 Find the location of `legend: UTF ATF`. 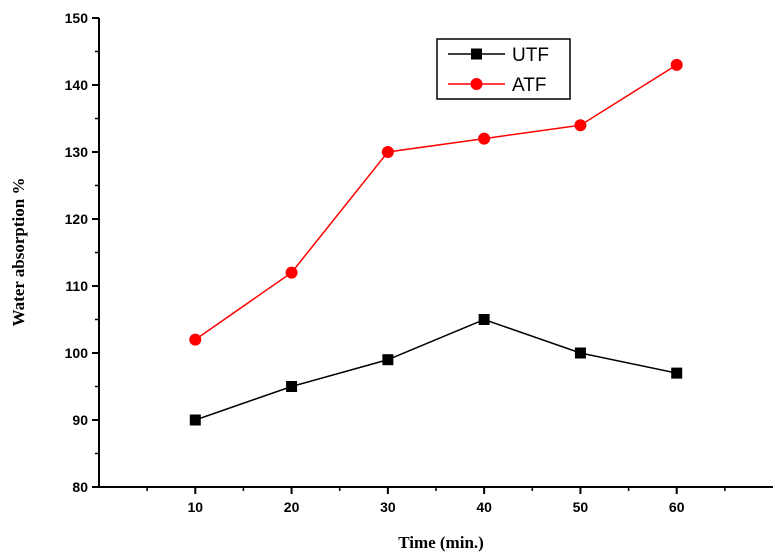

legend: UTF ATF is located at coordinates (503, 69).